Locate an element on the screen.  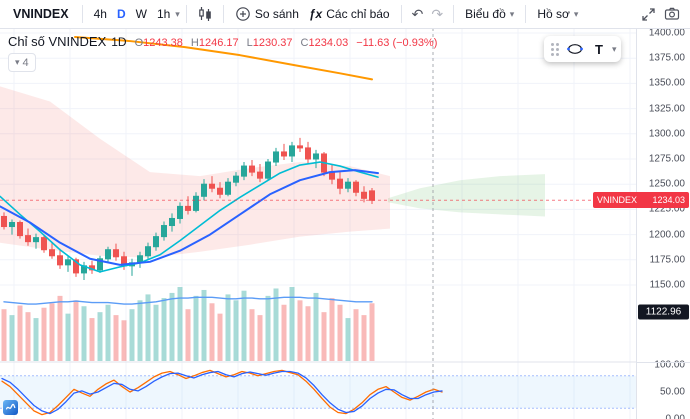
change-value: −11.63 (−0.93%) is located at coordinates (397, 43).